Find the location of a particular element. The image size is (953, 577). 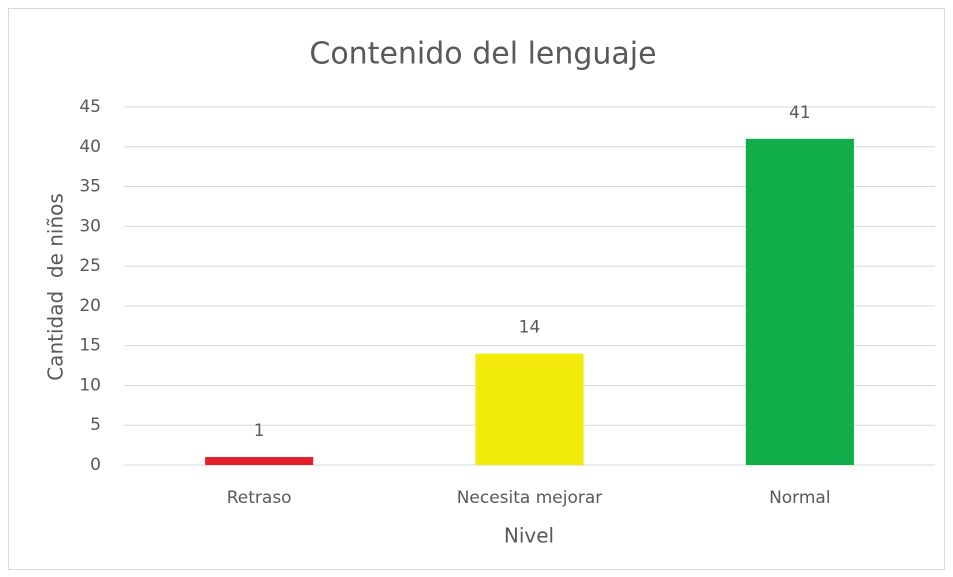

y-tick-label: 25 is located at coordinates (90, 266).